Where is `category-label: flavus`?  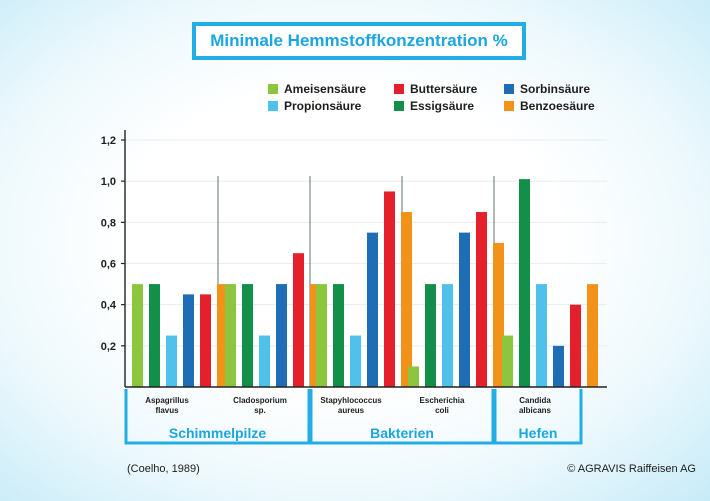 category-label: flavus is located at coordinates (167, 410).